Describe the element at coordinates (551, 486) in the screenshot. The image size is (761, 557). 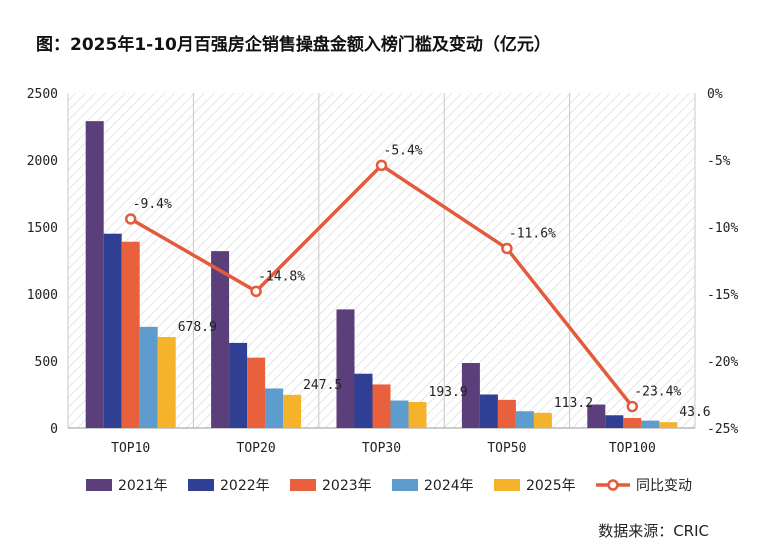
I see `legend-label: 2025年` at that location.